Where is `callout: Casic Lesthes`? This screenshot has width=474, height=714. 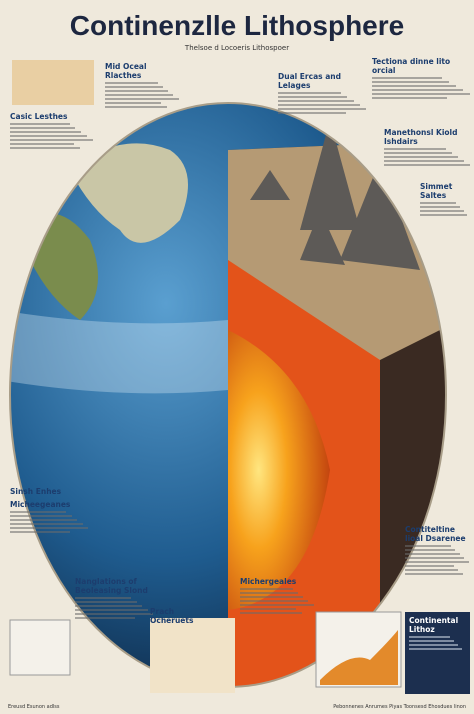
callout: Casic Lesthes is located at coordinates (52, 131).